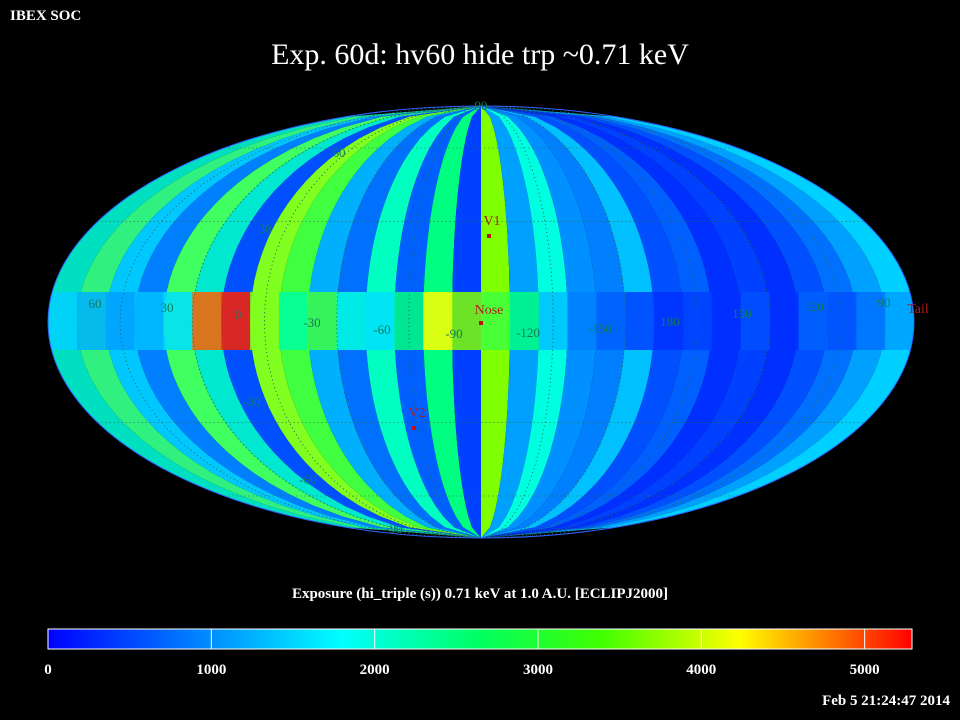 This screenshot has height=720, width=960. Describe the element at coordinates (701, 670) in the screenshot. I see `colorbar-tick-label: 4000` at that location.